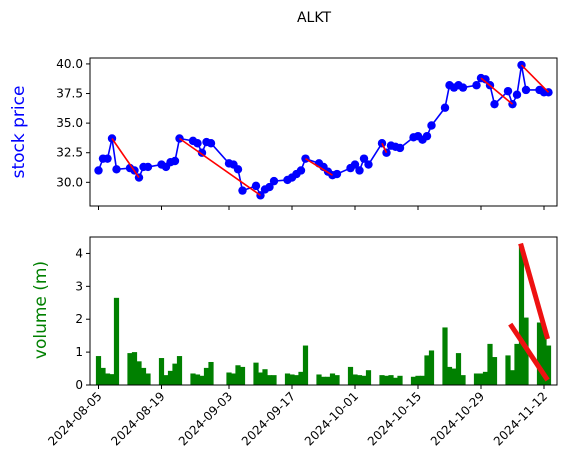 The height and width of the screenshot is (471, 581). What do you see at coordinates (79, 319) in the screenshot?
I see `volume-y-tick-label: 2` at bounding box center [79, 319].